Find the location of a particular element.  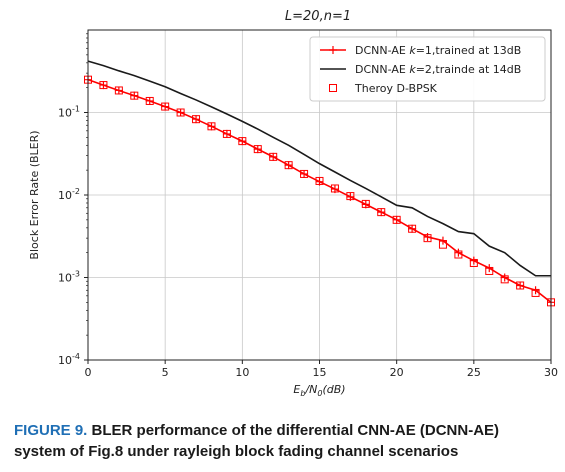

x-axis-label: Eb/N0(dB) is located at coordinates (319, 390).